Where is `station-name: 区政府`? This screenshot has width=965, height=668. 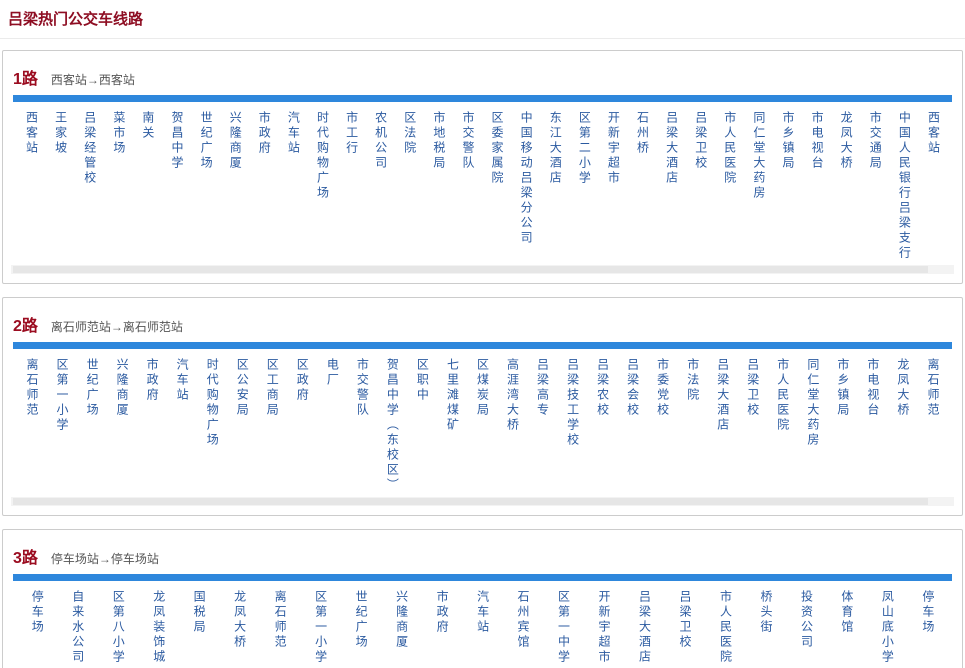 station-name: 区政府 is located at coordinates (302, 380).